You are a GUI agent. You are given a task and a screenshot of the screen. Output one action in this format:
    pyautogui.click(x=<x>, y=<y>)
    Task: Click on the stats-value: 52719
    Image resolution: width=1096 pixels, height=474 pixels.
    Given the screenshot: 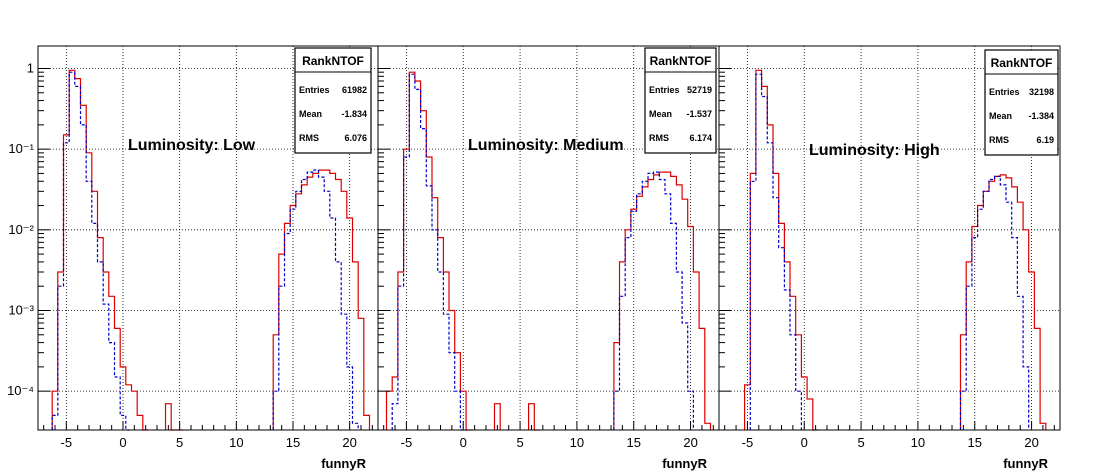 What is the action you would take?
    pyautogui.click(x=699, y=90)
    